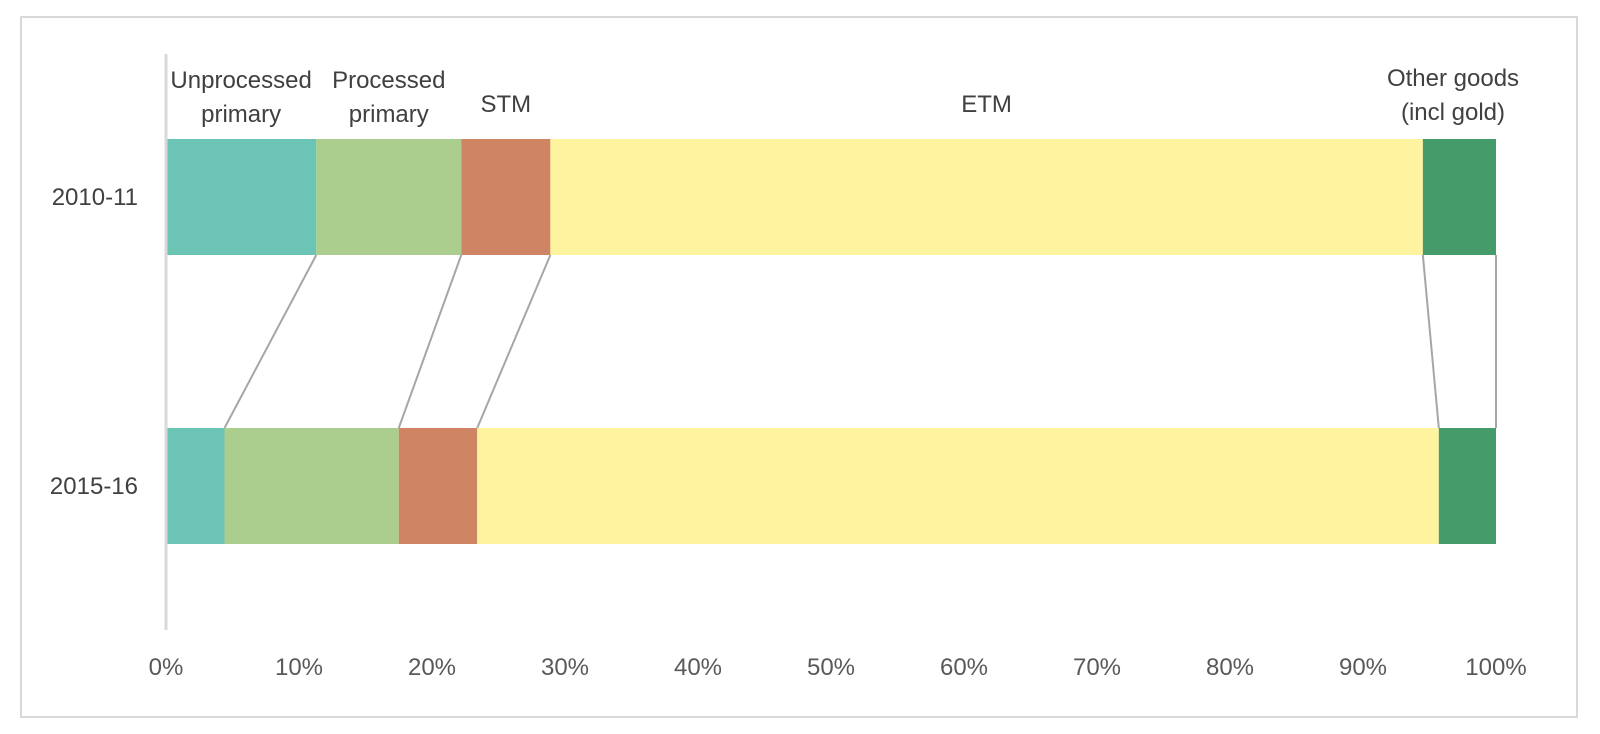  What do you see at coordinates (1230, 667) in the screenshot?
I see `x-tick-label: 80%` at bounding box center [1230, 667].